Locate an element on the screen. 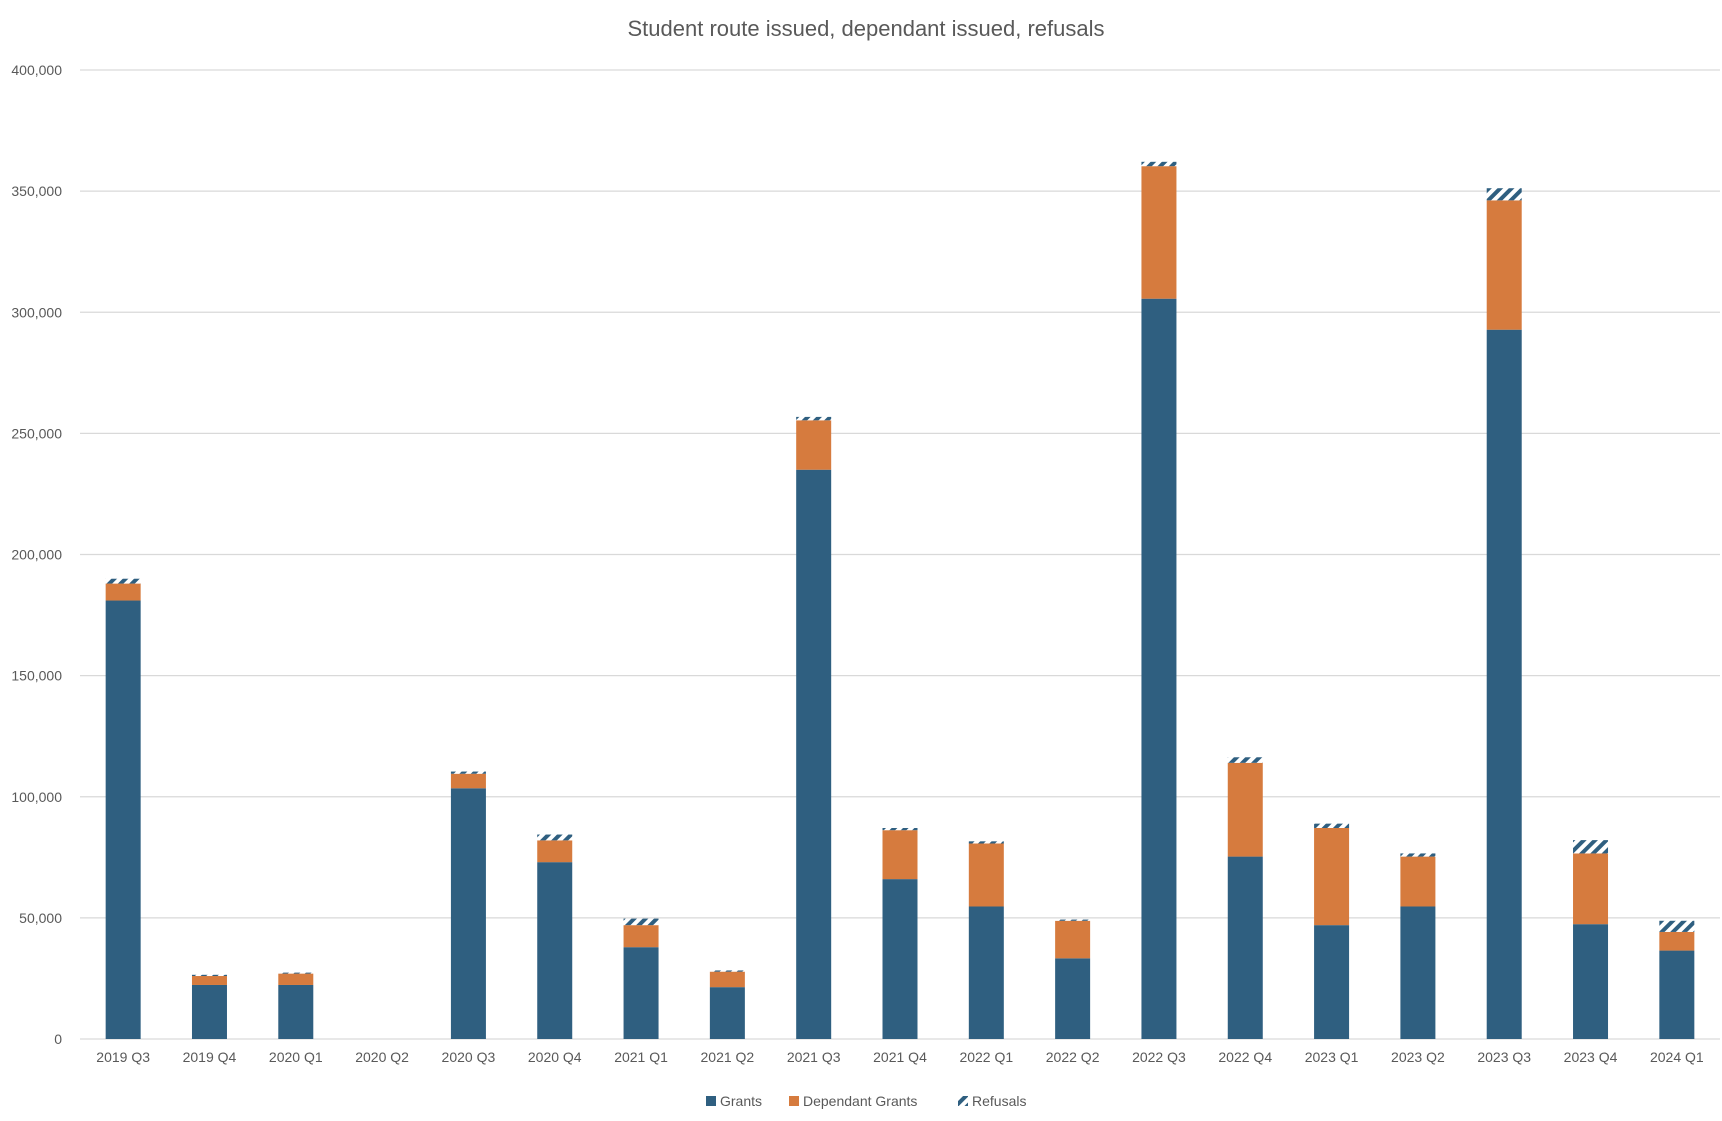  x-tick-label: 2020 Q4 is located at coordinates (555, 1057).